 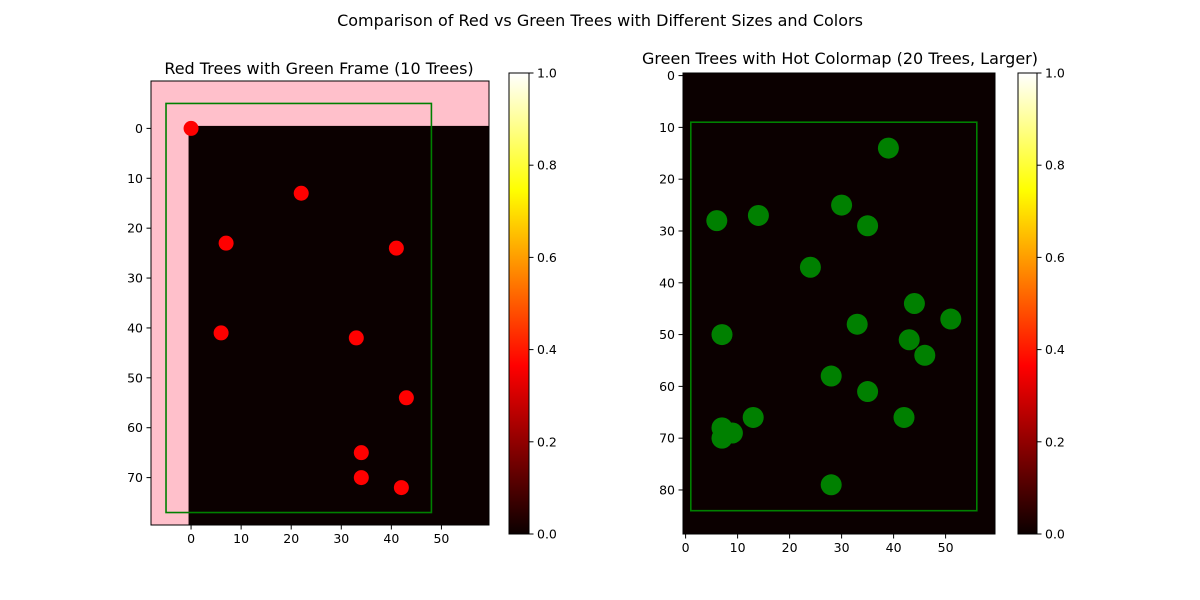 I want to click on colorbar-left: 0.0 0.2 0.4 0.6 0.8 1.0, so click(x=532, y=304).